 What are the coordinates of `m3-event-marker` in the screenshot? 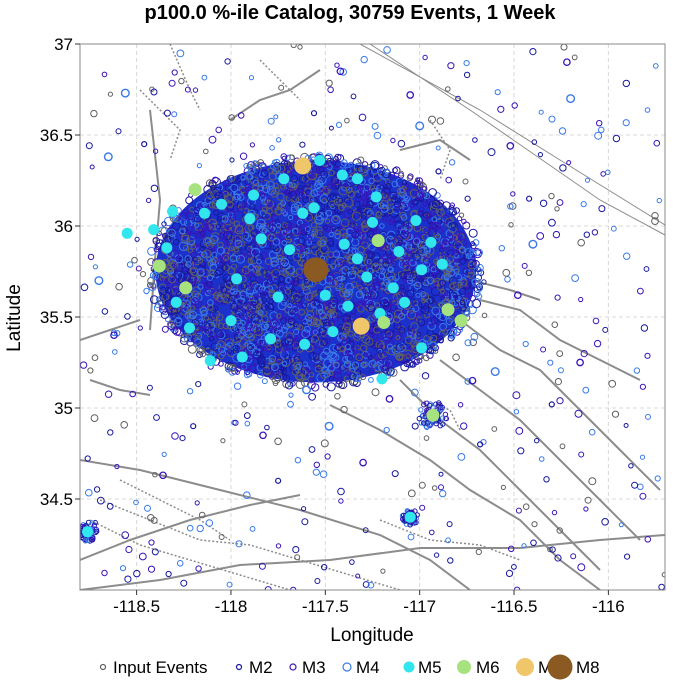 It's located at (410, 95).